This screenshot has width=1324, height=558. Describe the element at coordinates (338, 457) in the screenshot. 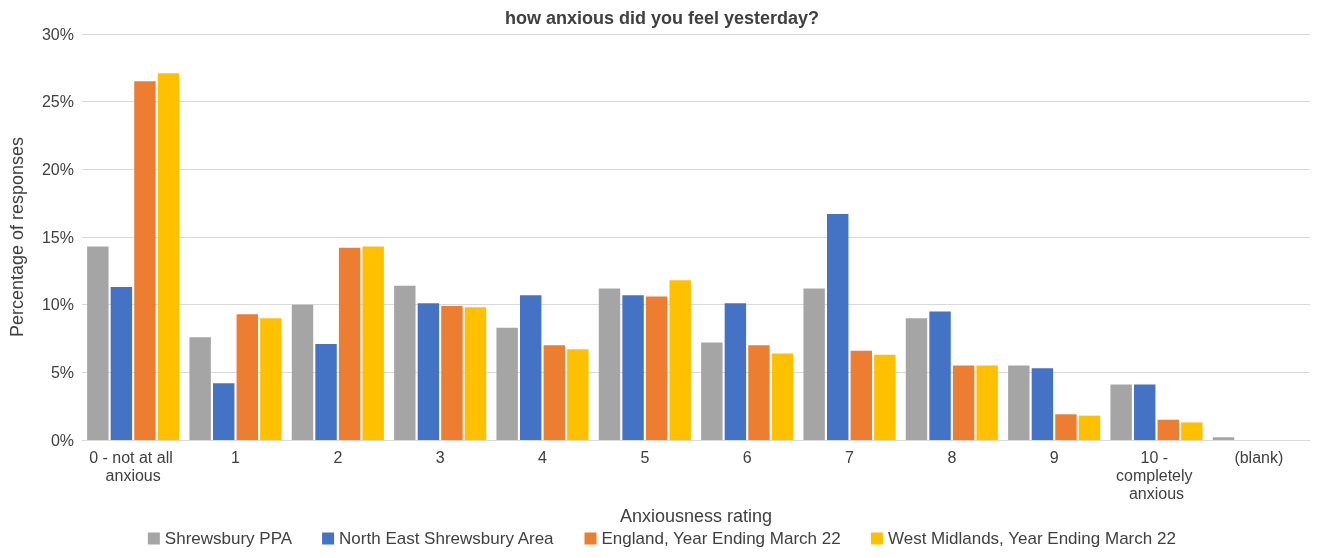

I see `x-tick-label: 2` at that location.